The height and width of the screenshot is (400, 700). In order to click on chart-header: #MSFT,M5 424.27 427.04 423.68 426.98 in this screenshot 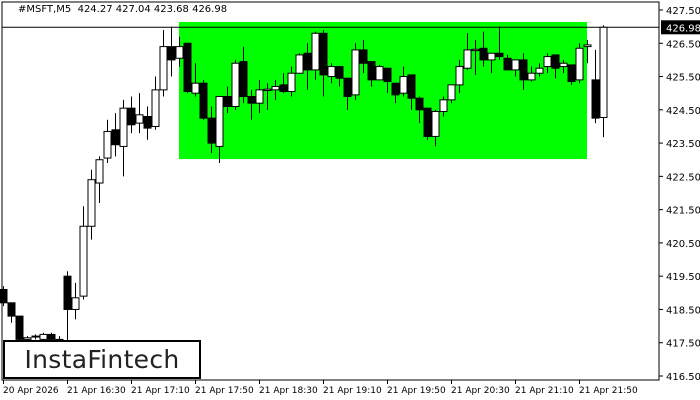, I will do `click(122, 9)`.